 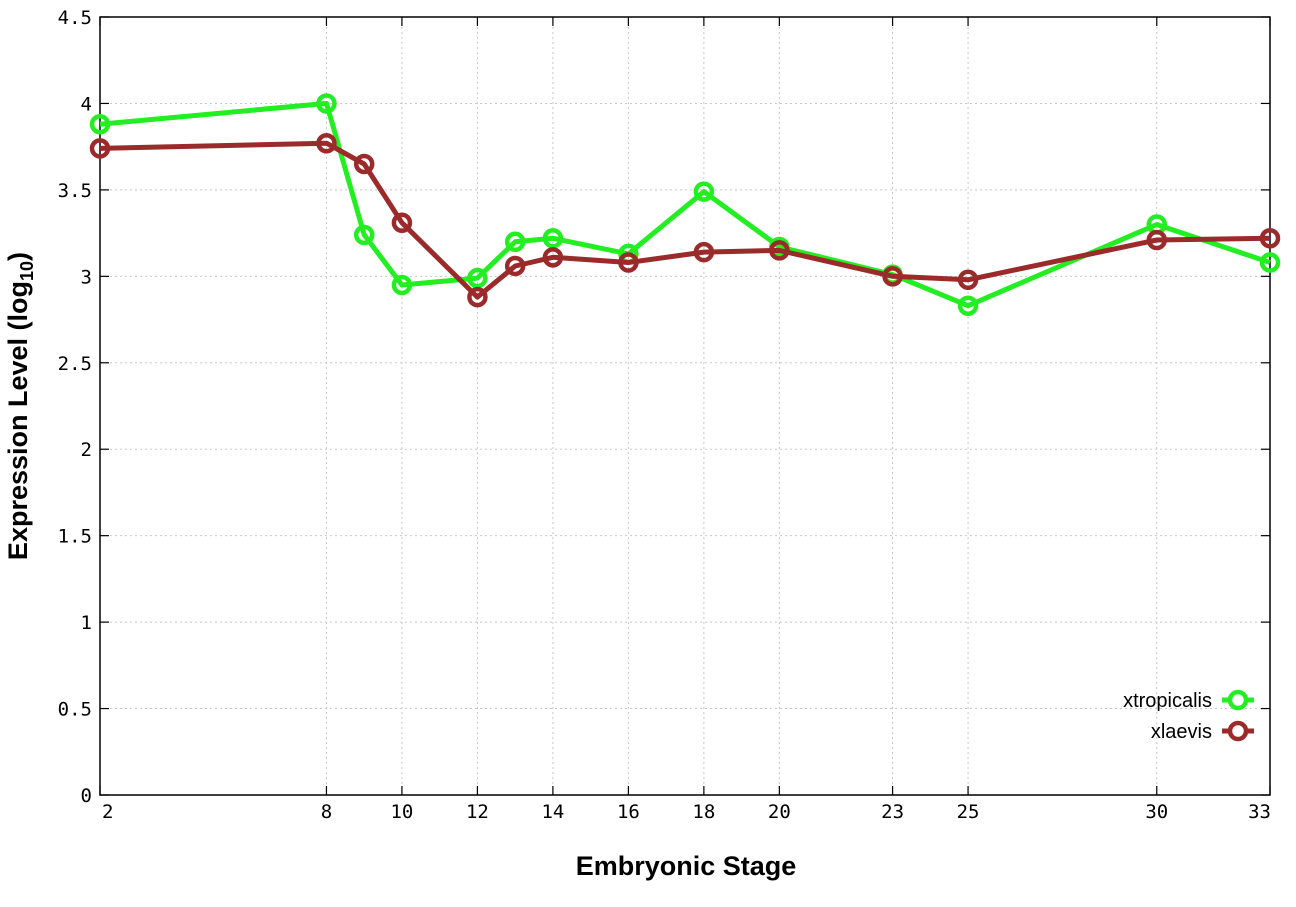 What do you see at coordinates (75, 537) in the screenshot?
I see `y-tick-label: 1.5` at bounding box center [75, 537].